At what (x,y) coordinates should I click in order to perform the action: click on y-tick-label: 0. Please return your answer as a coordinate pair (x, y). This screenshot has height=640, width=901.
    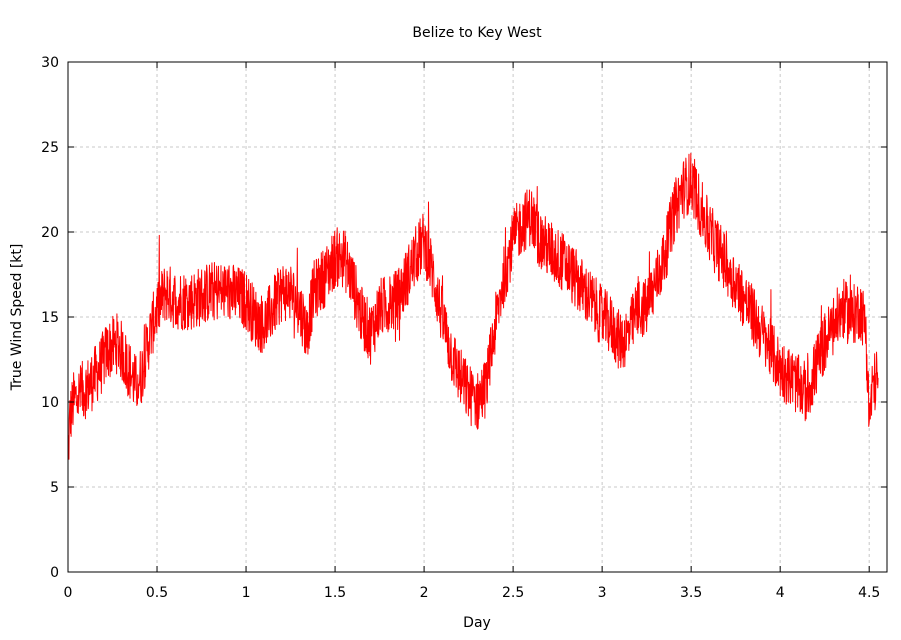
    Looking at the image, I should click on (54, 573).